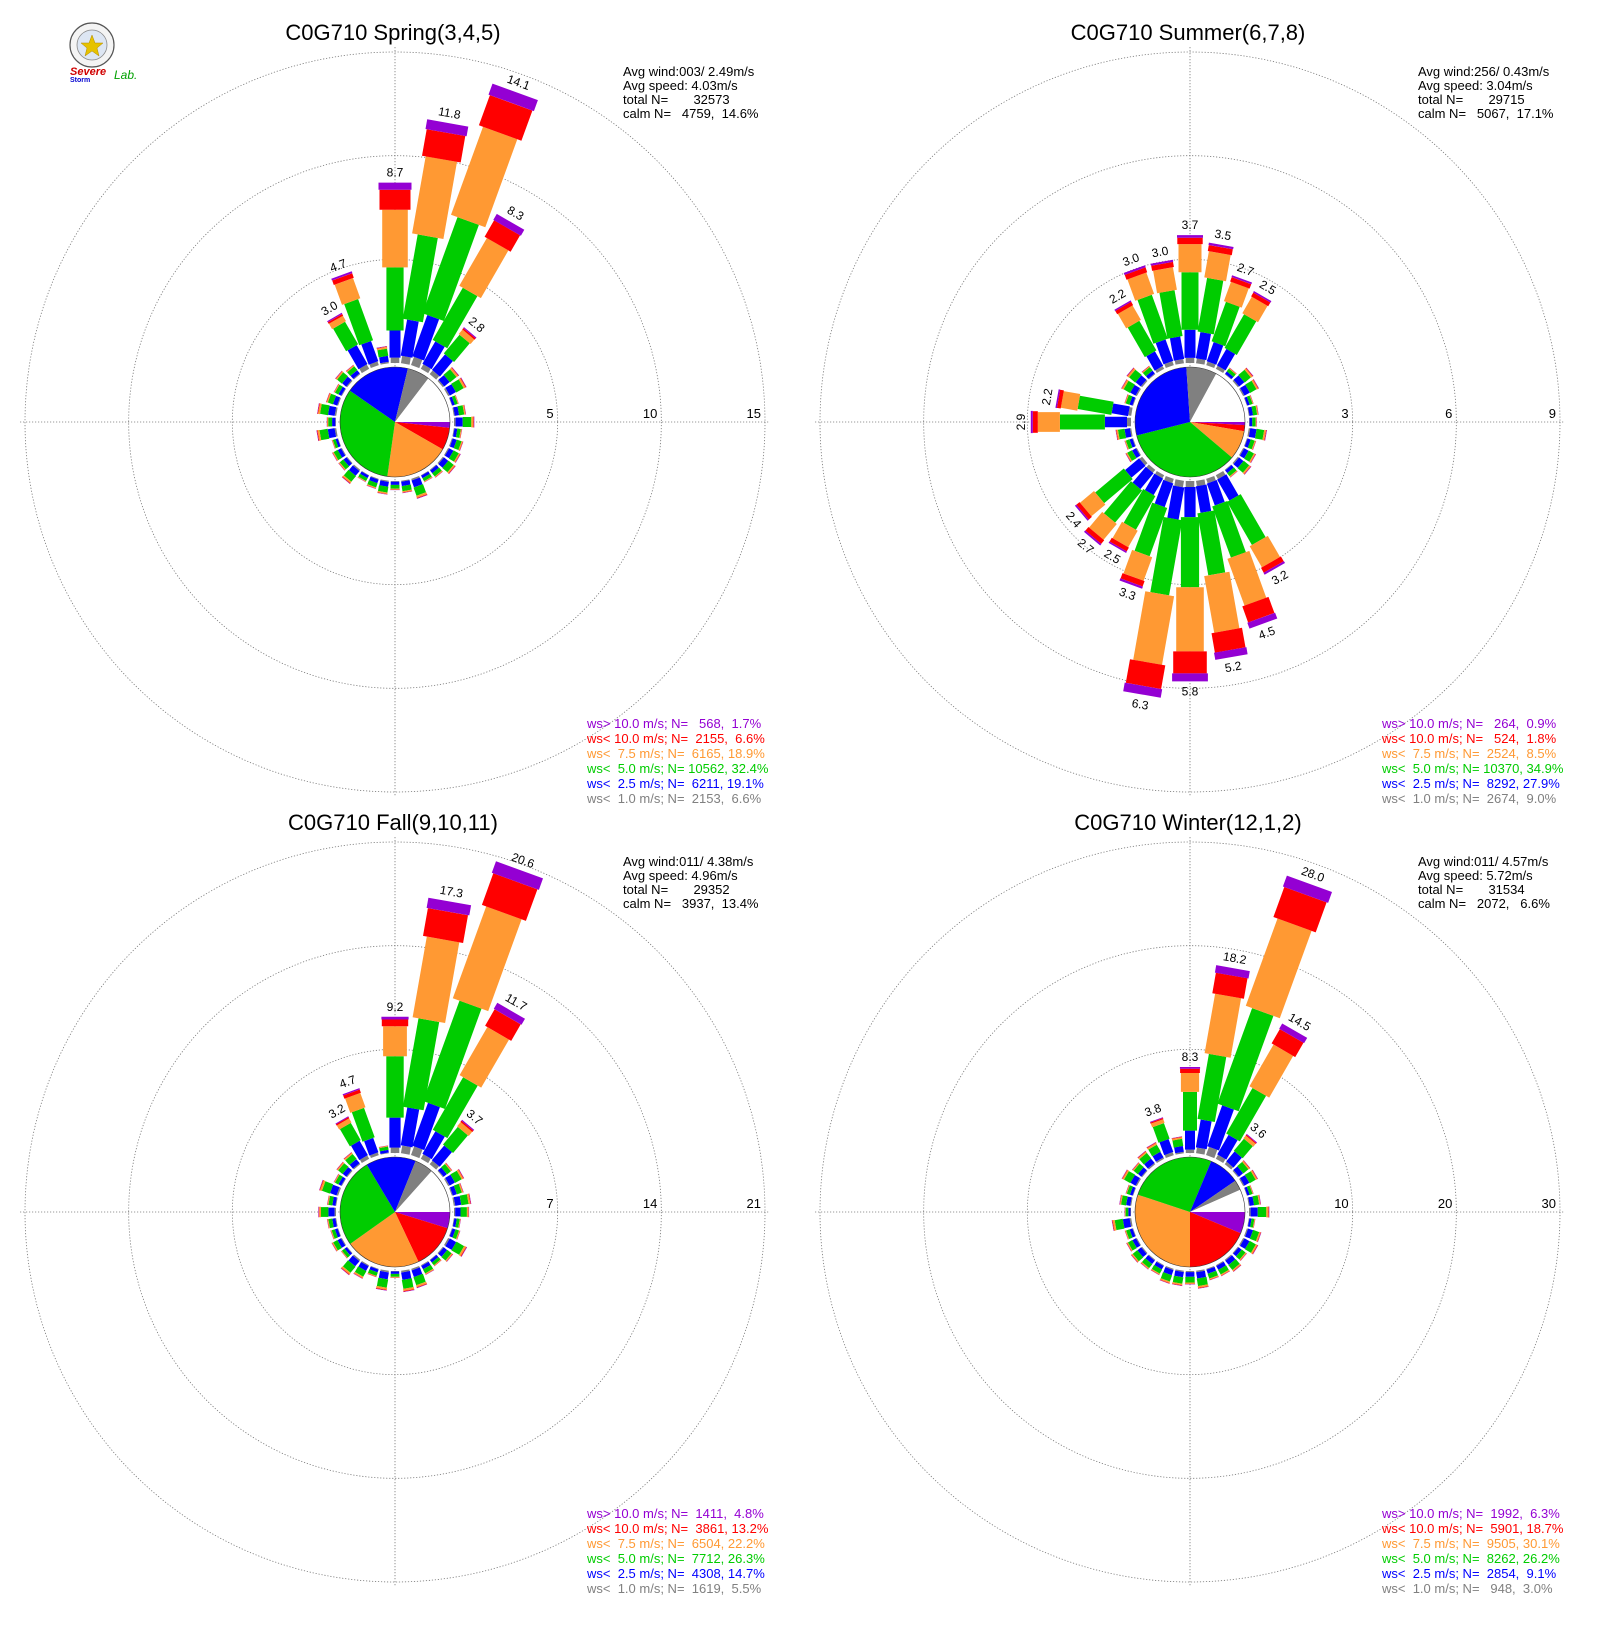  What do you see at coordinates (1095, 405) in the screenshot?
I see `bar-segment-280-lt5` at bounding box center [1095, 405].